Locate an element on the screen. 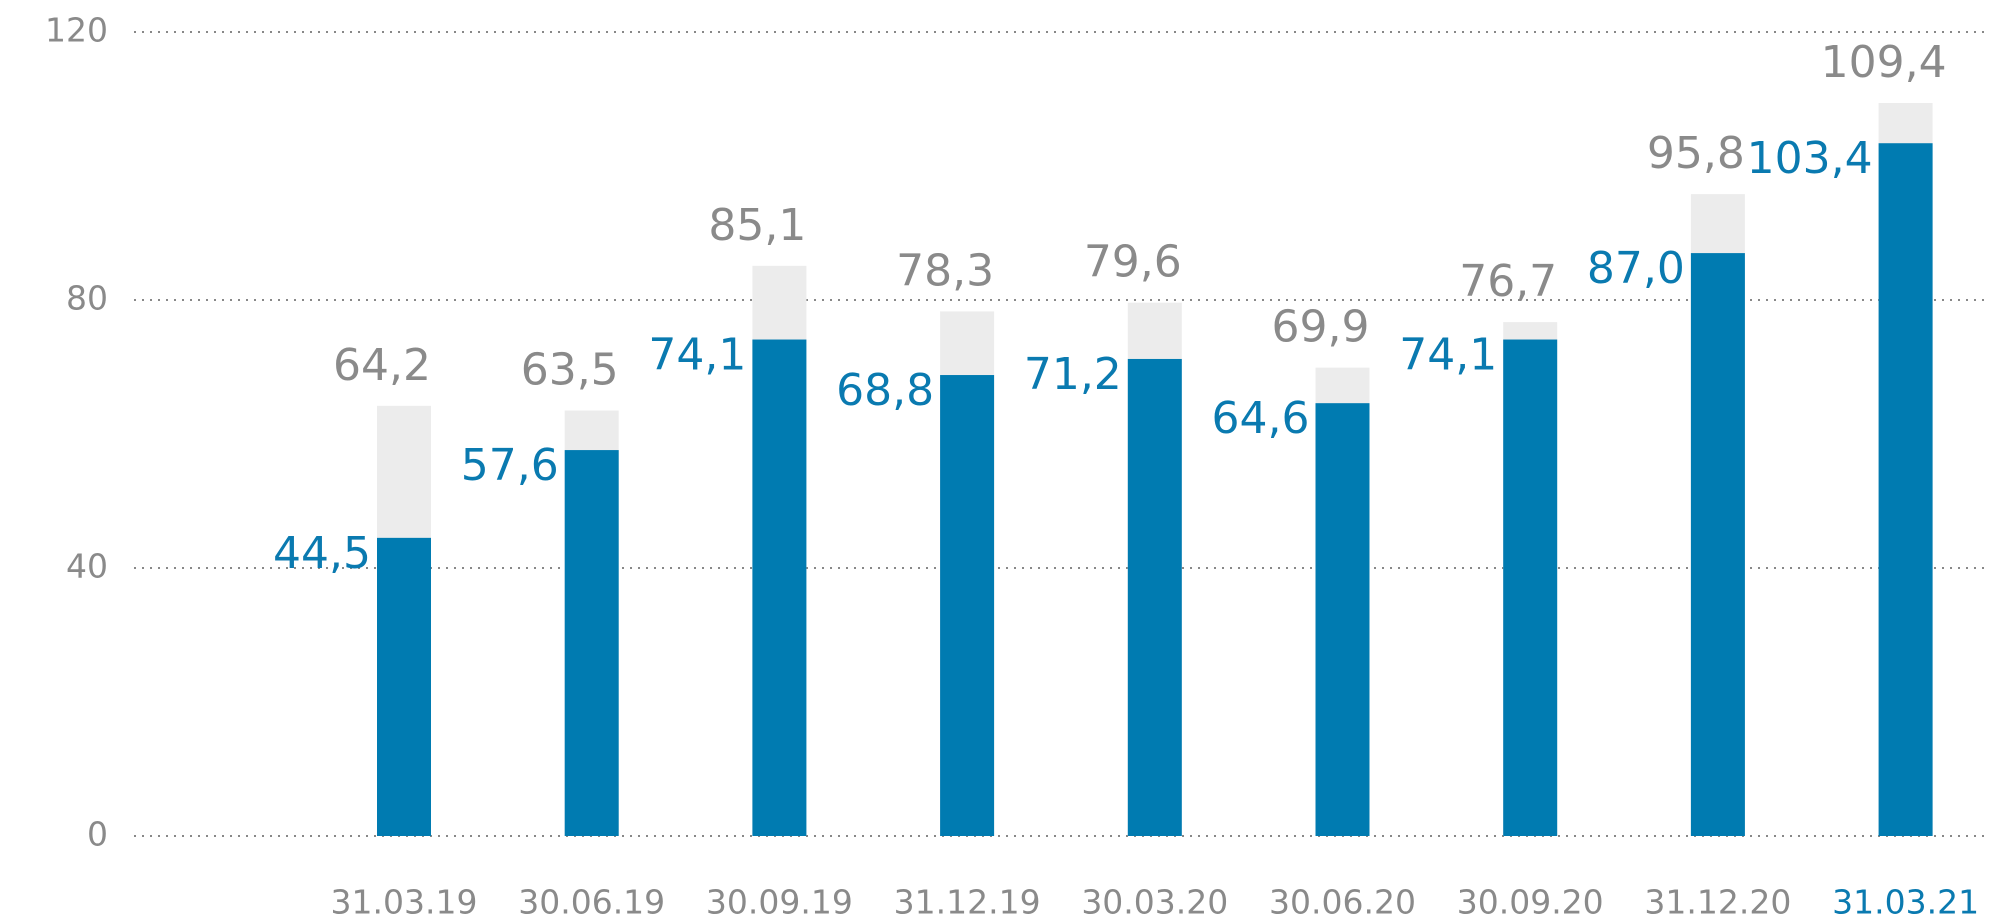  value-label: 87,0 is located at coordinates (1636, 268).